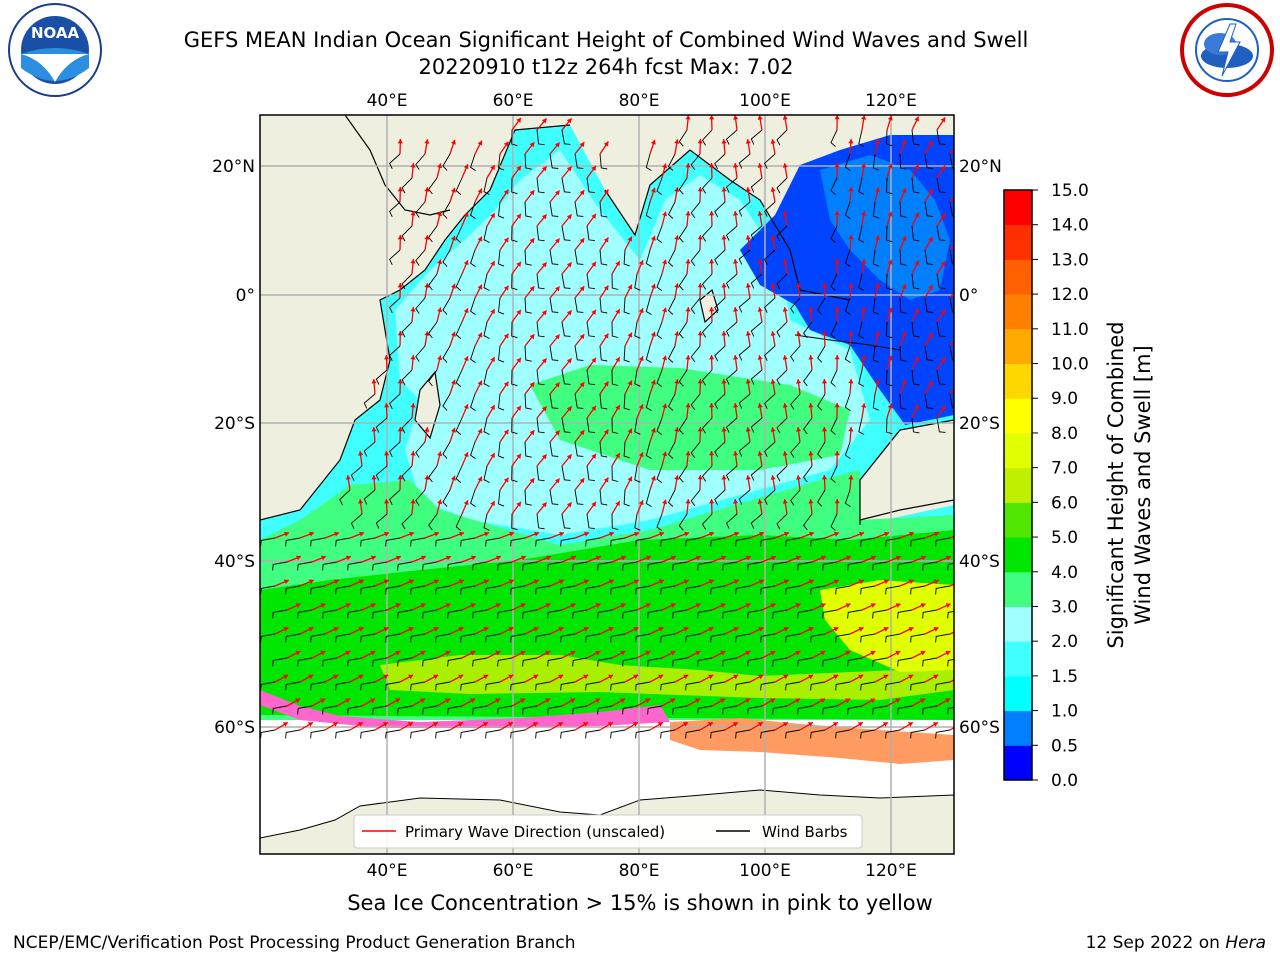  Describe the element at coordinates (387, 101) in the screenshot. I see `lon-label-top: 40°E` at that location.